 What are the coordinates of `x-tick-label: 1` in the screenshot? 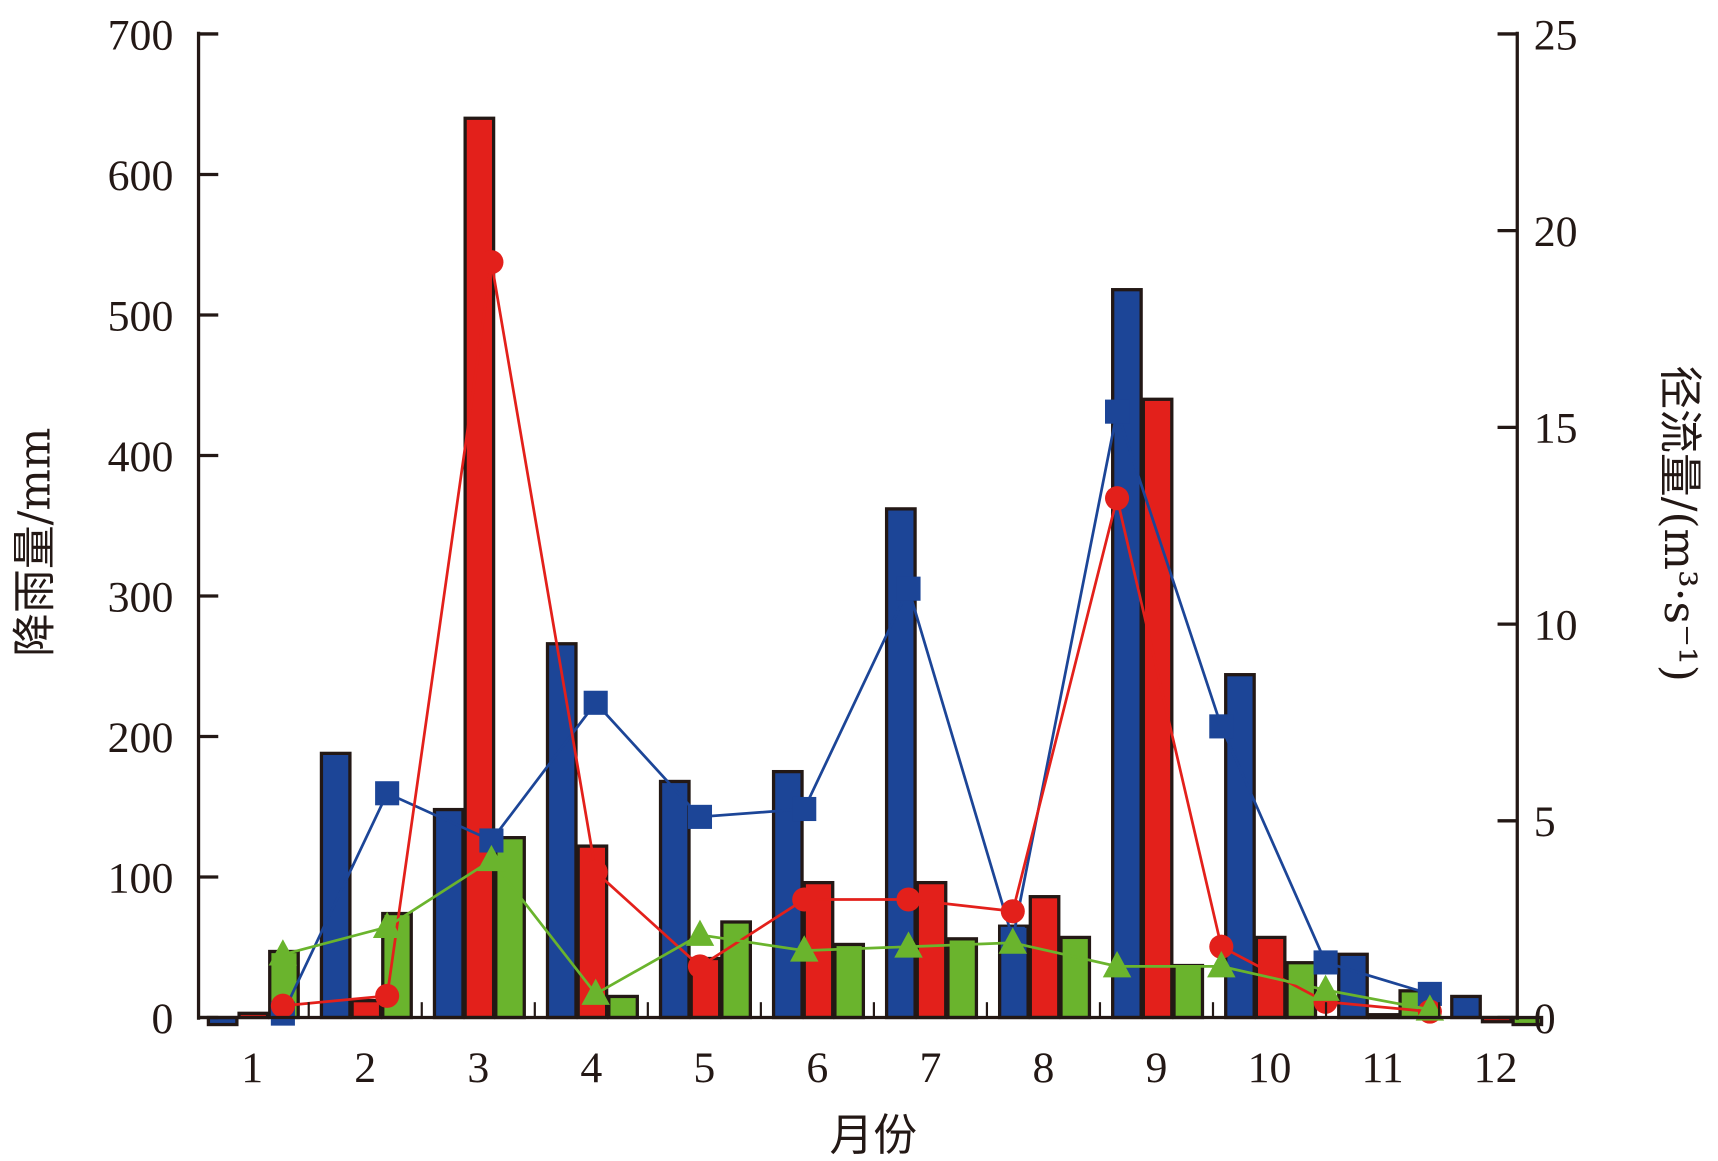 It's located at (252, 1068).